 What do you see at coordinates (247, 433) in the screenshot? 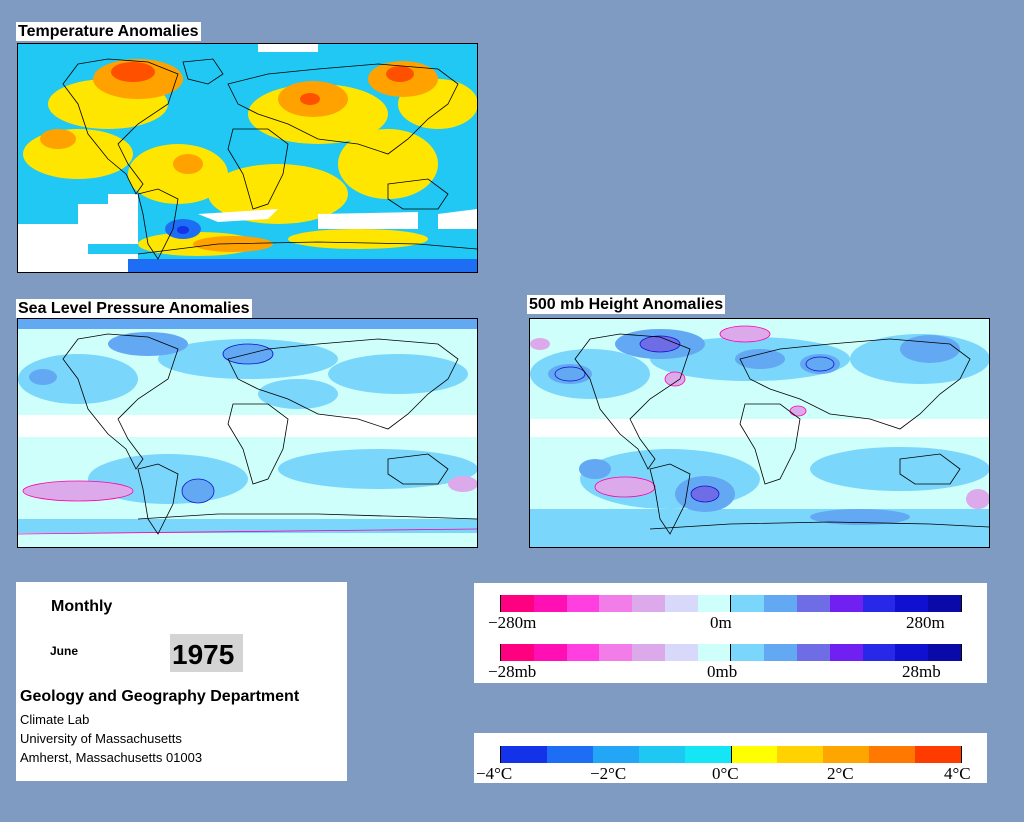
I see `slp-anomaly-map` at bounding box center [247, 433].